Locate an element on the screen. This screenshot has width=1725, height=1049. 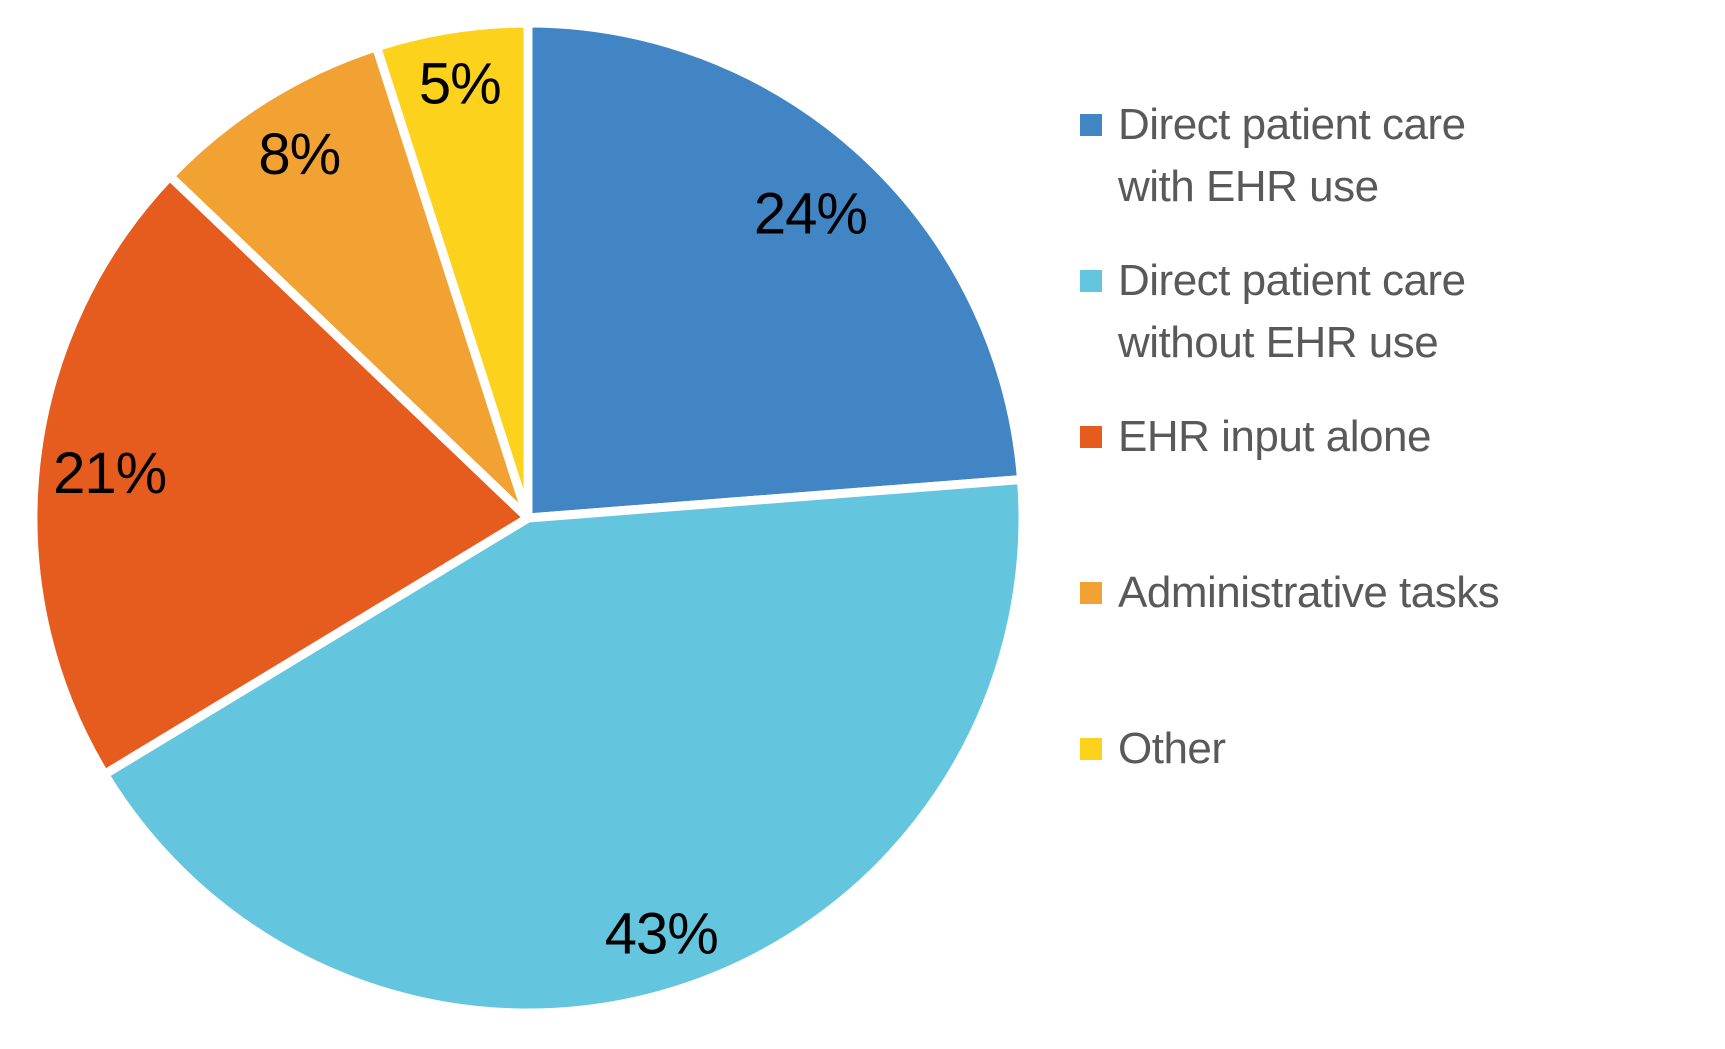
legend-label: Direct patient care with EHR use is located at coordinates (1292, 155).